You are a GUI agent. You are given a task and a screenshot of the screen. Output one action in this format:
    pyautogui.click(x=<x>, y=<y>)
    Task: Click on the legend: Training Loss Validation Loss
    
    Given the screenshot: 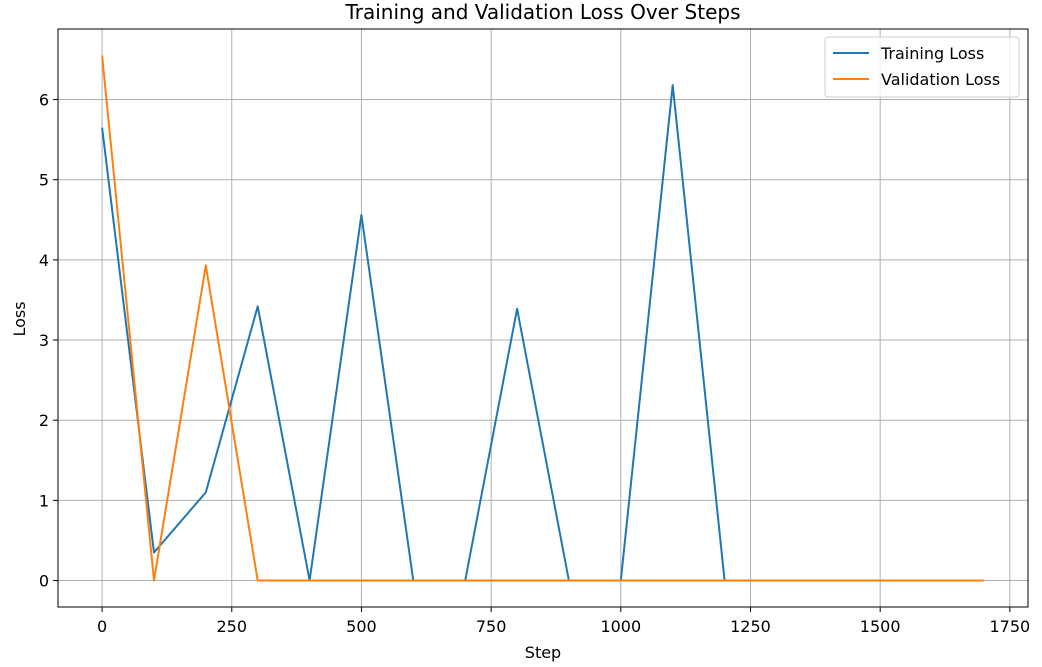 What is the action you would take?
    pyautogui.click(x=922, y=67)
    